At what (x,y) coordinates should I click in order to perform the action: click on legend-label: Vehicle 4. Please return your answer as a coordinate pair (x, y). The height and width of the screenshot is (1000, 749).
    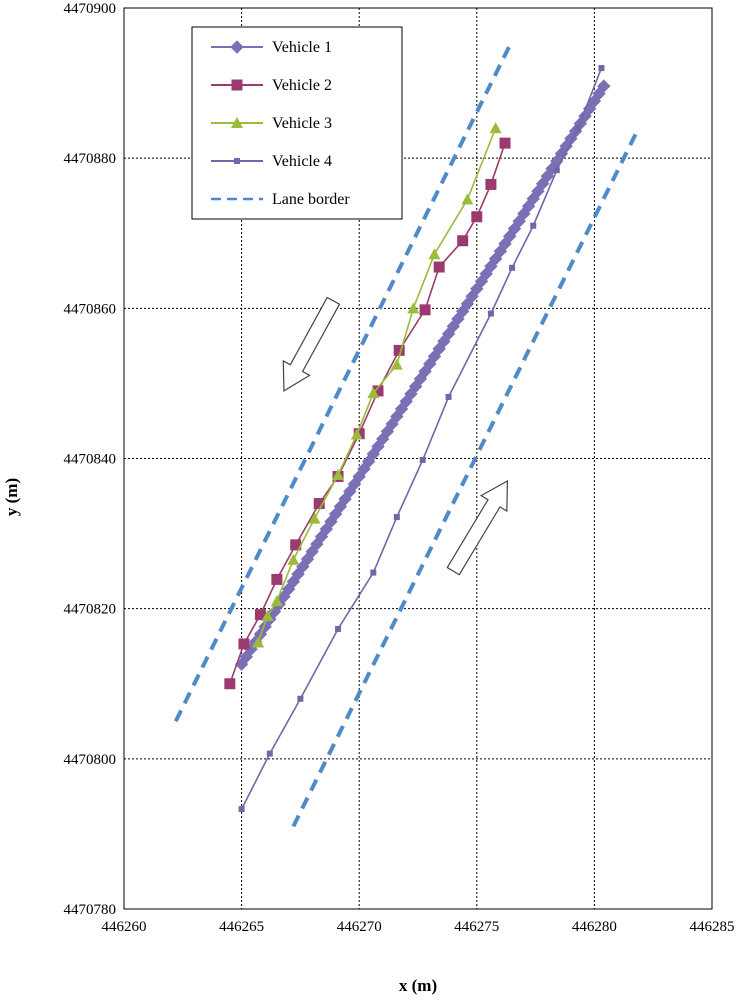
    Looking at the image, I should click on (302, 161).